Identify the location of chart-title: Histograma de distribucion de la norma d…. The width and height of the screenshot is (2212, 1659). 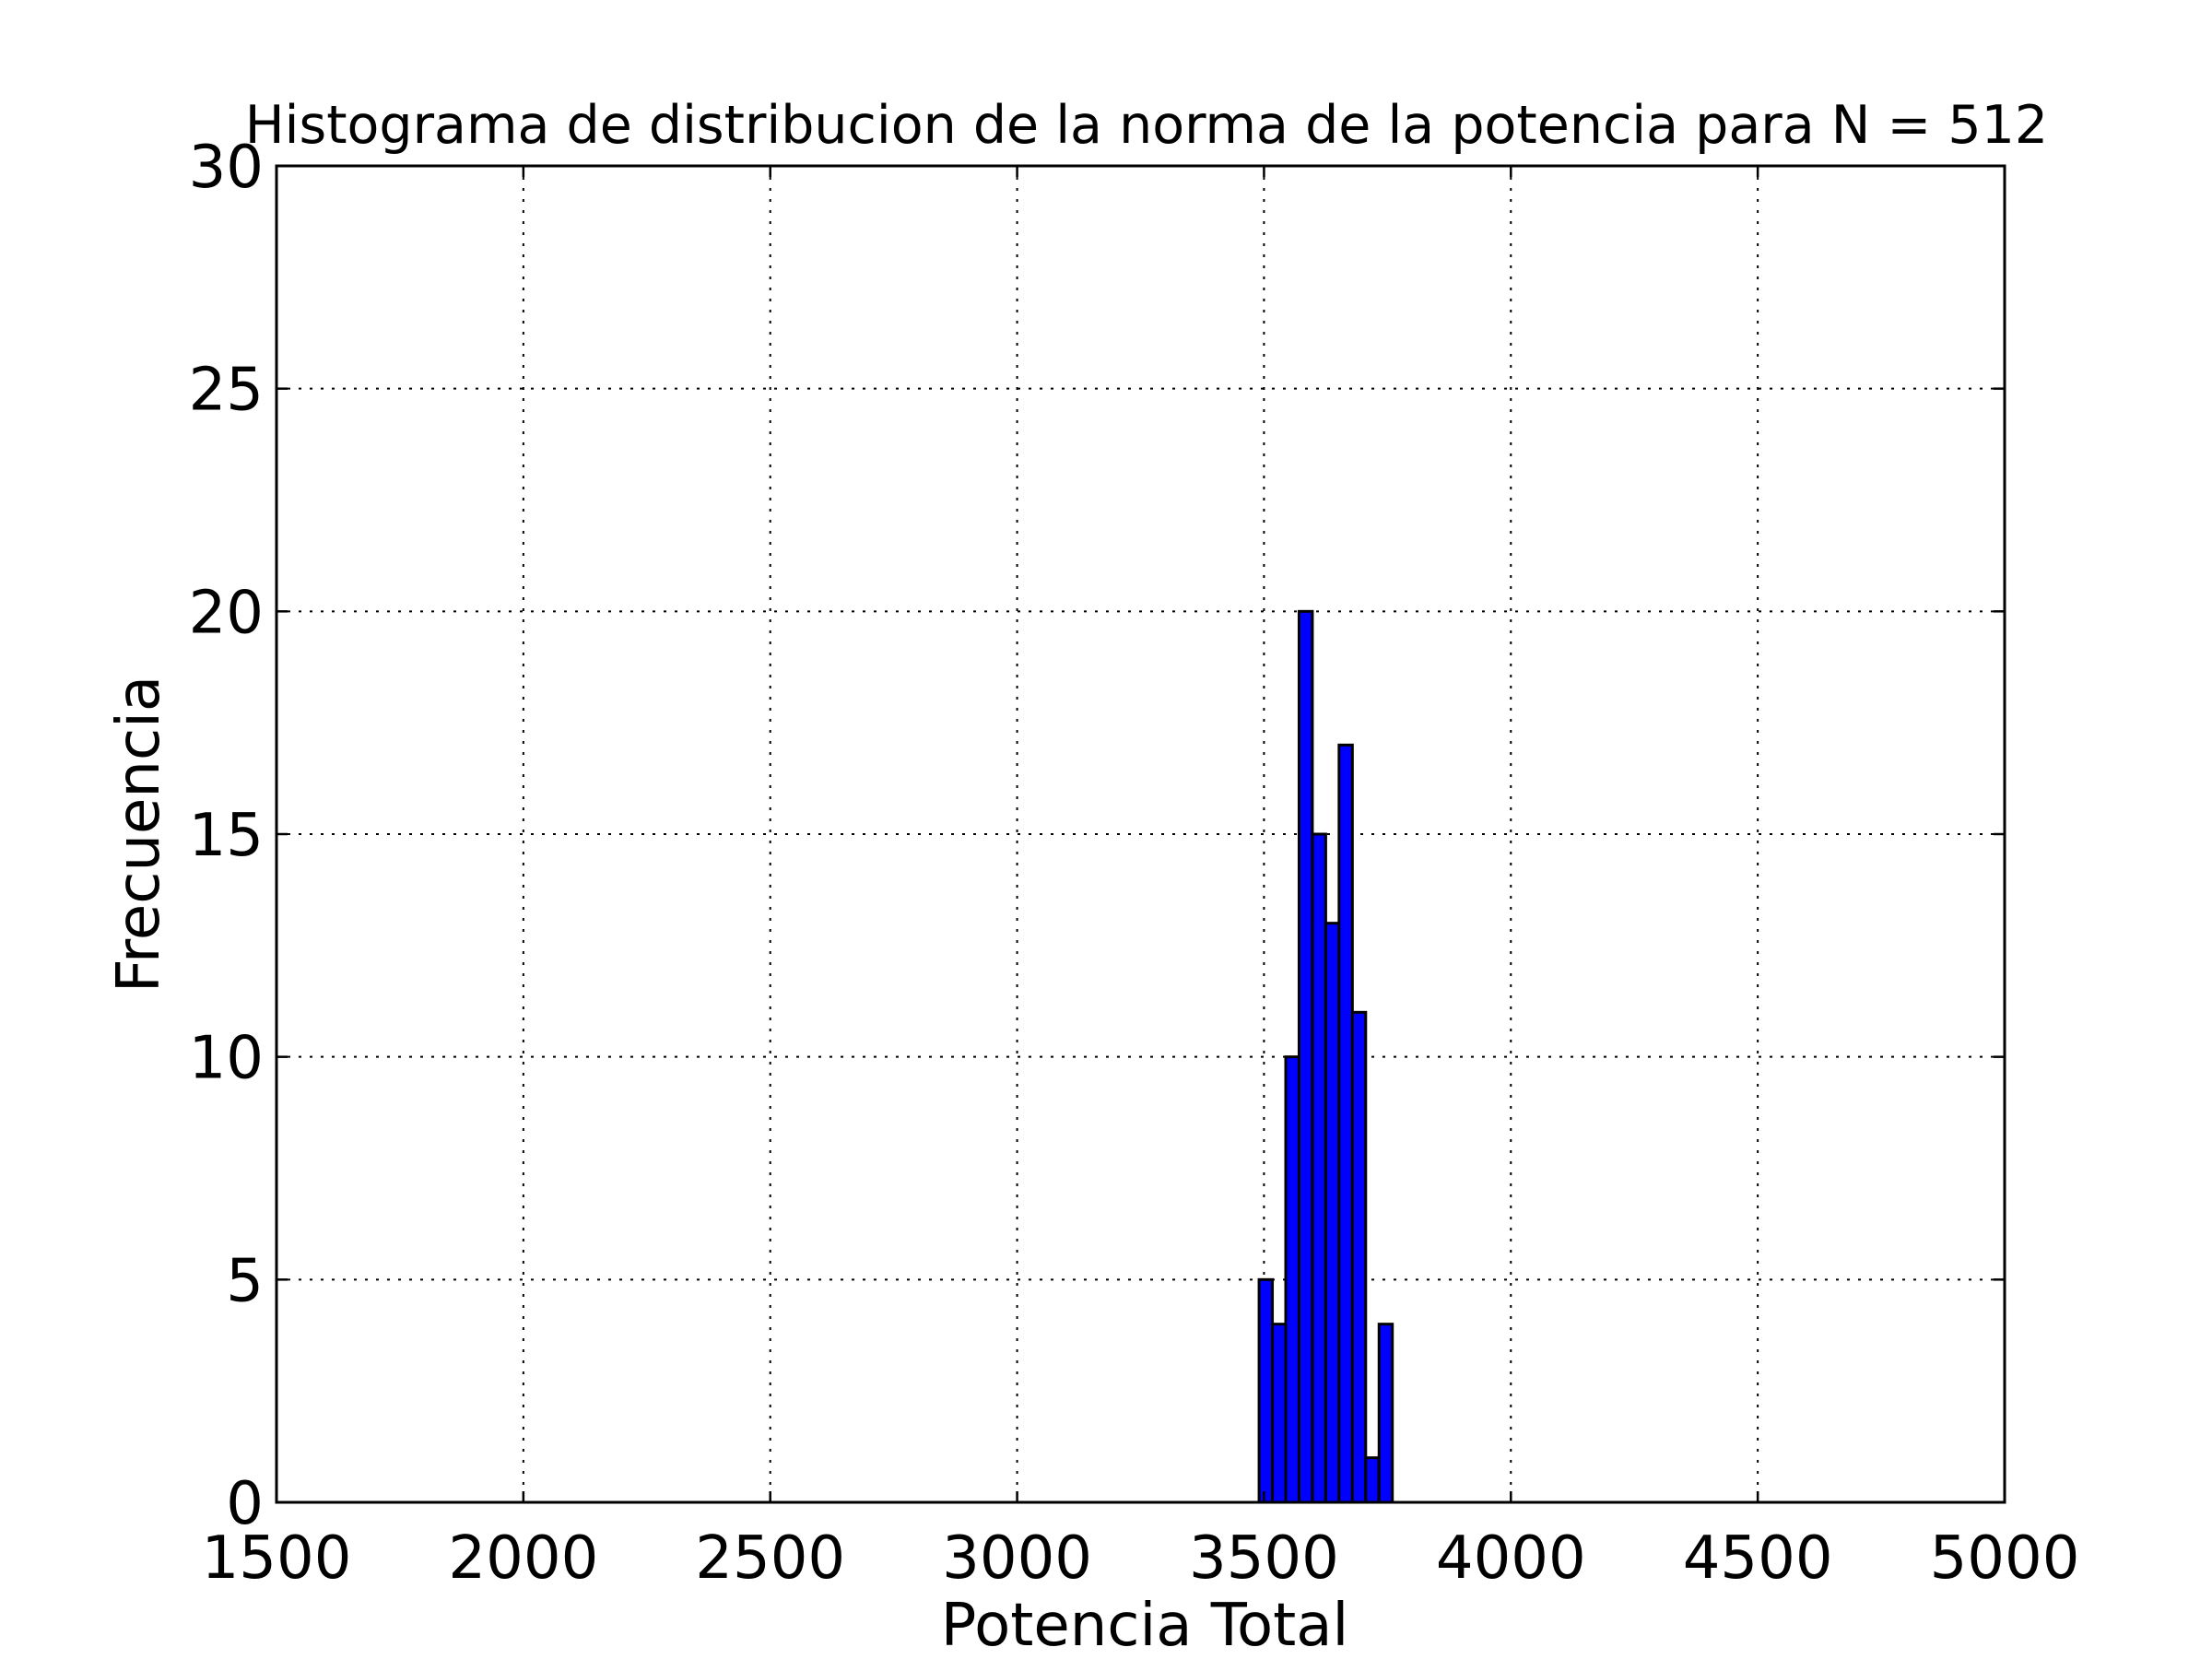
(1146, 125).